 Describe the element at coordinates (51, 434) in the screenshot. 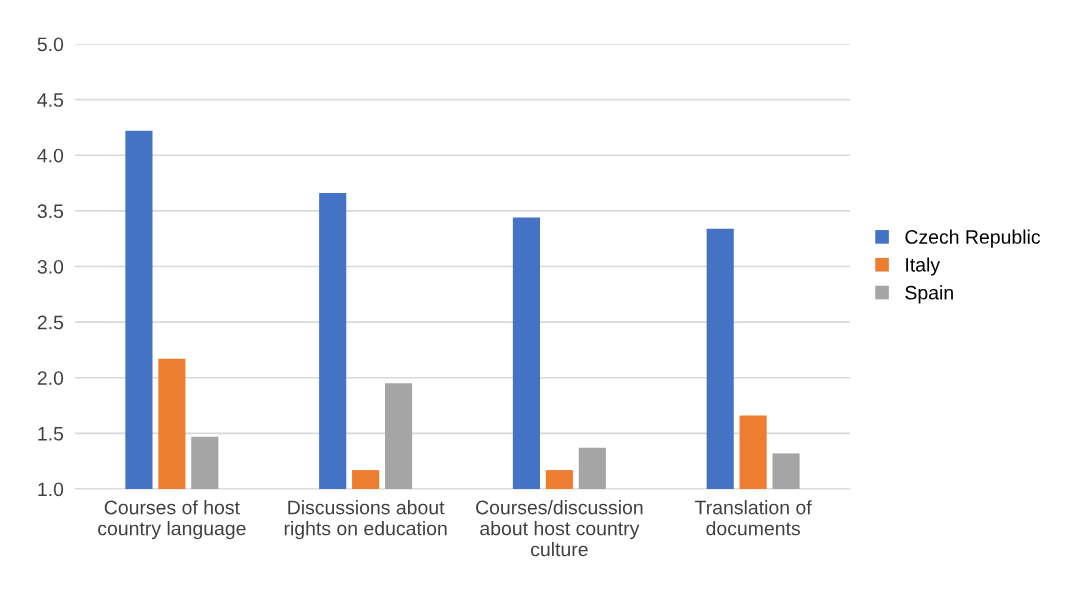

I see `y-tick-label: 1.5` at that location.